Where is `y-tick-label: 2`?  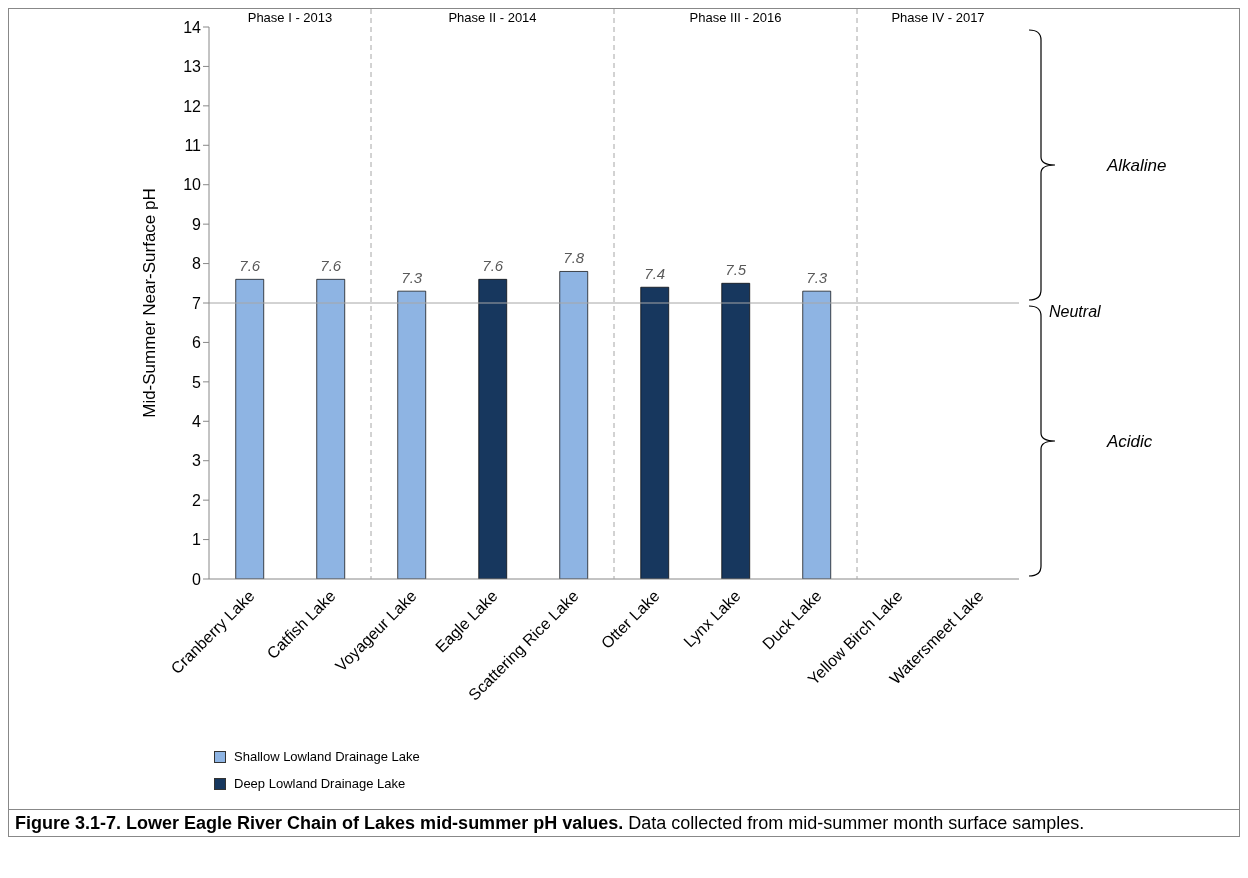
y-tick-label: 2 is located at coordinates (197, 500).